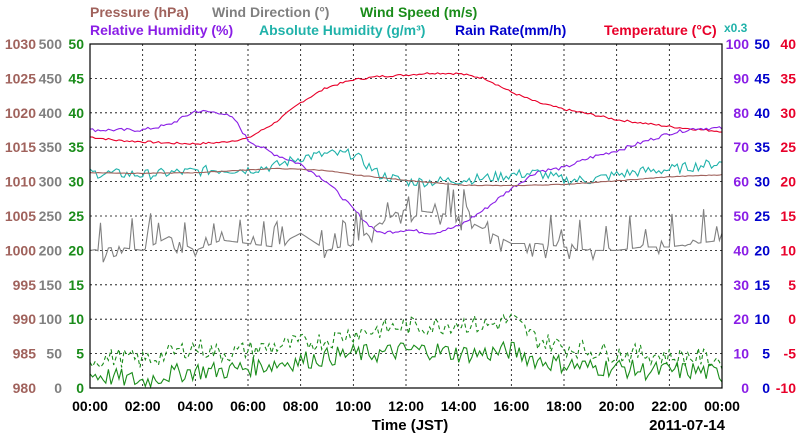  Describe the element at coordinates (790, 354) in the screenshot. I see `y-tick-label-temperature: -5` at that location.